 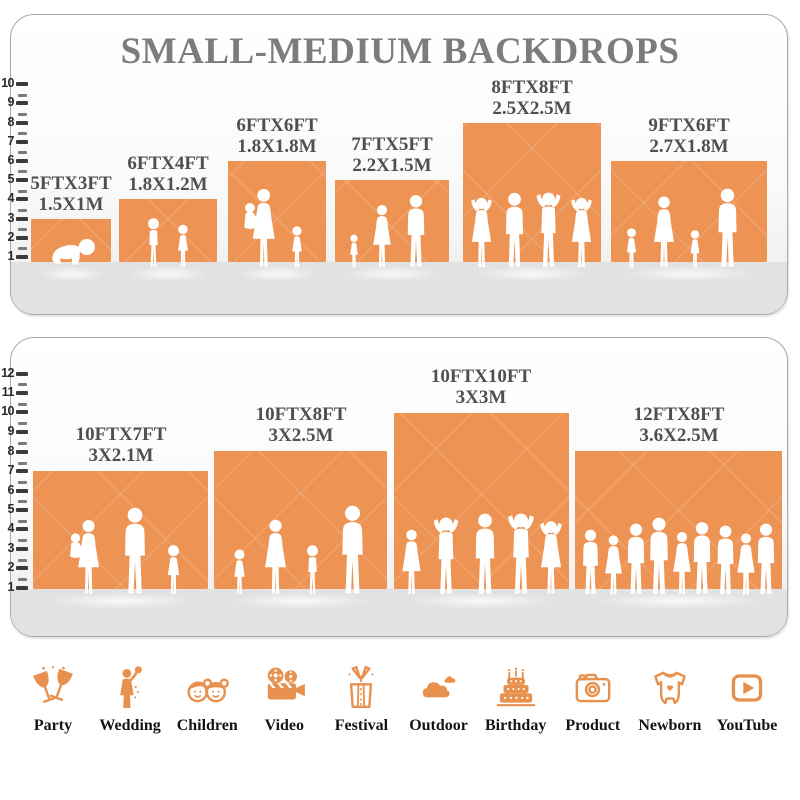 What do you see at coordinates (681, 228) in the screenshot?
I see `silhouette-family-of-four` at bounding box center [681, 228].